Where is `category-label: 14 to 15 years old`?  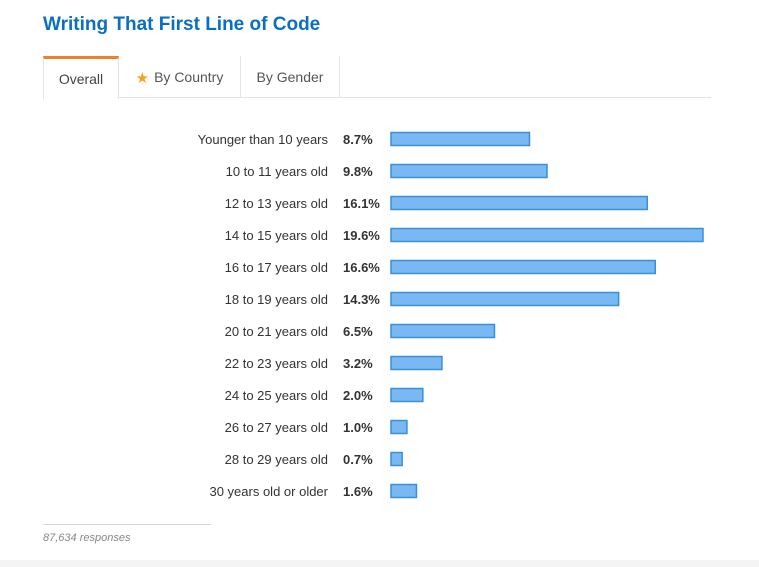 category-label: 14 to 15 years old is located at coordinates (276, 235).